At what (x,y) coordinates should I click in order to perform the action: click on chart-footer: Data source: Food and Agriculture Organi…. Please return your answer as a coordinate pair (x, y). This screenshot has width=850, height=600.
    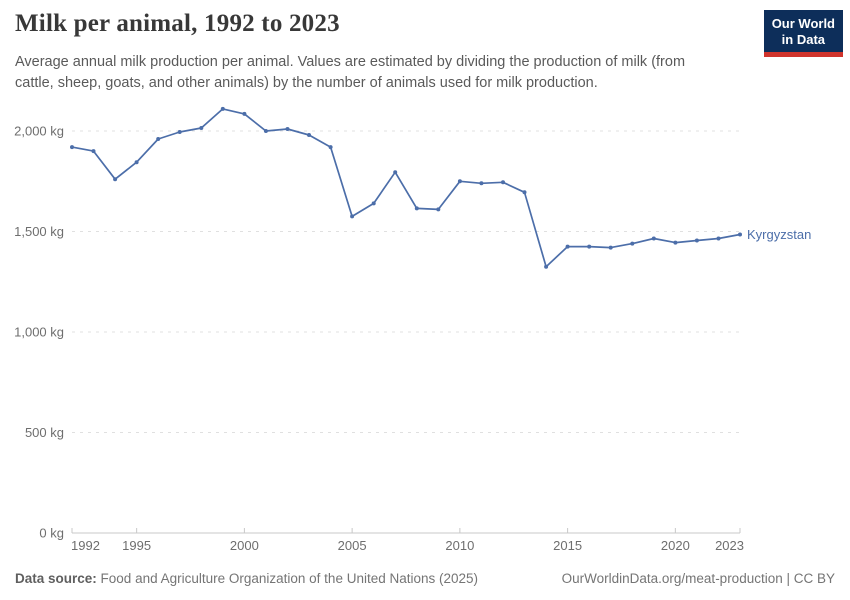
    Looking at the image, I should click on (425, 578).